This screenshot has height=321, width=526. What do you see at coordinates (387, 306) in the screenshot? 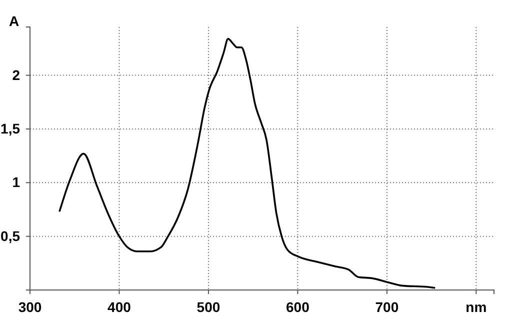
I see `x-tick-label: 700` at bounding box center [387, 306].